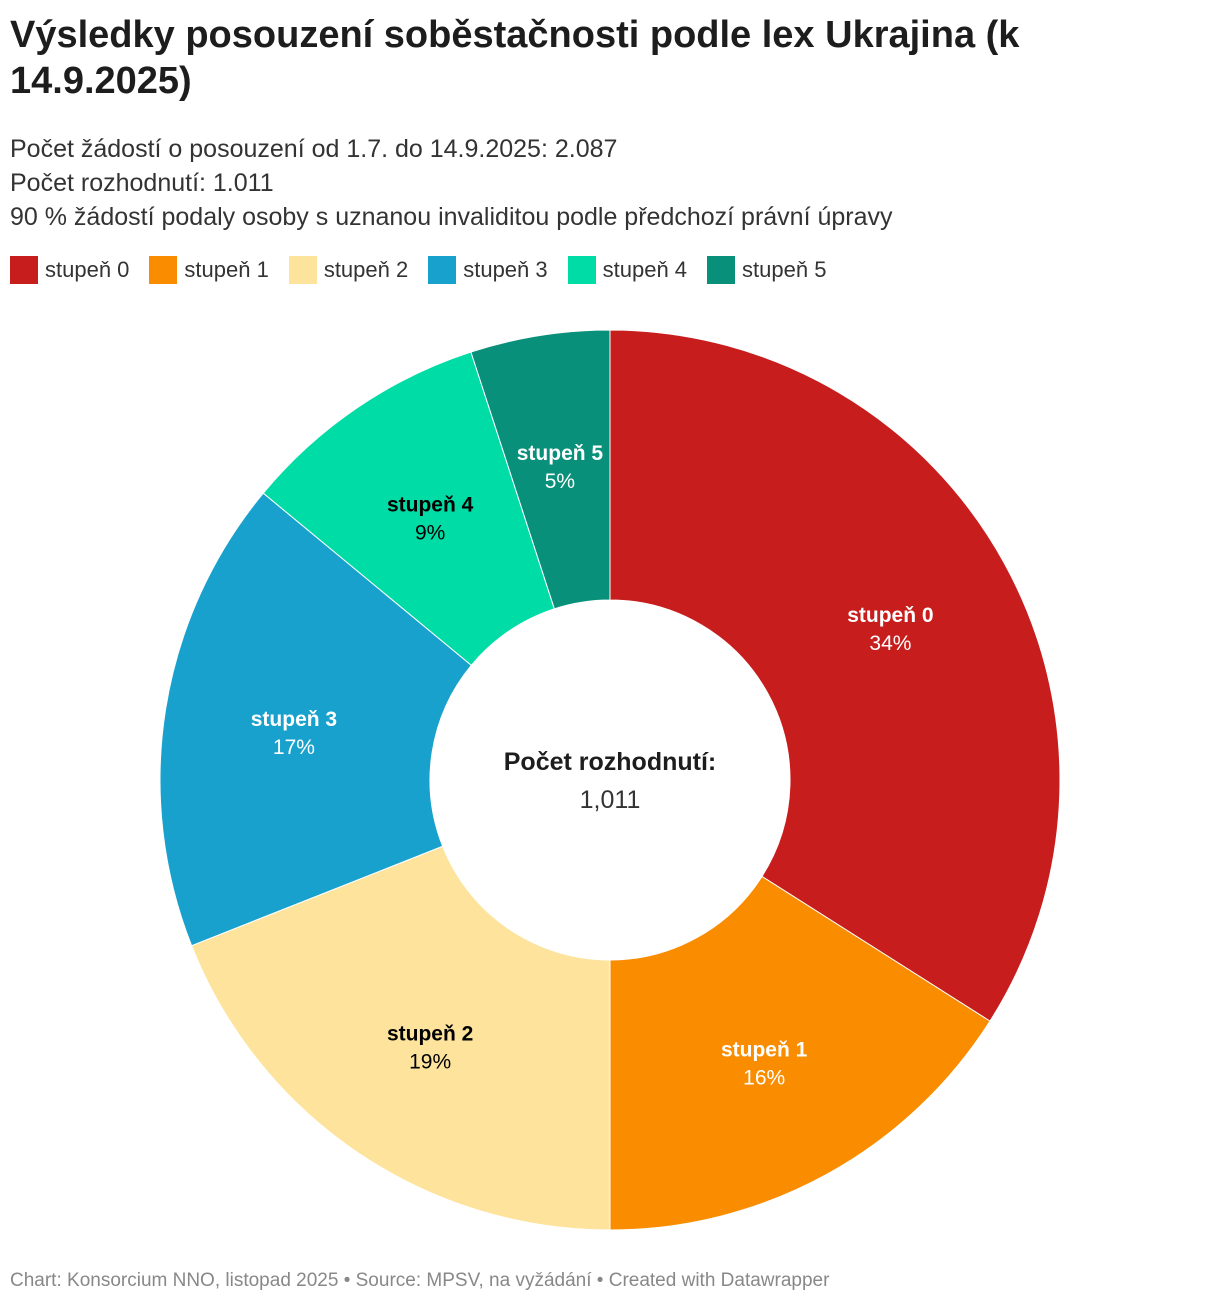  What do you see at coordinates (890, 615) in the screenshot?
I see `slice-label: stupeň 0` at bounding box center [890, 615].